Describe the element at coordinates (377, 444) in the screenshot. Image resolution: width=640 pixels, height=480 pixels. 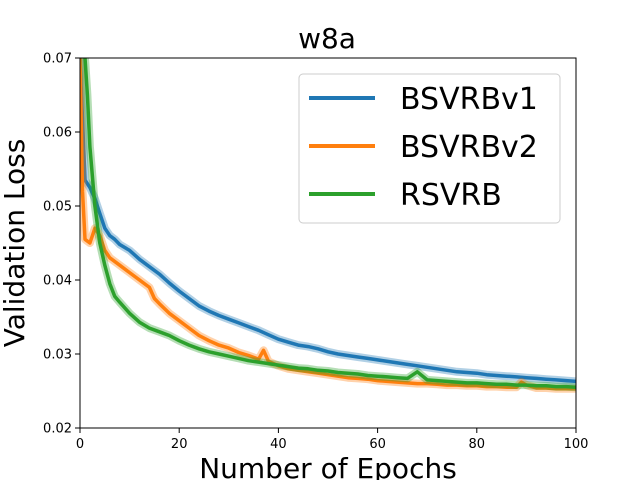
I see `x-tick-label: 60` at that location.